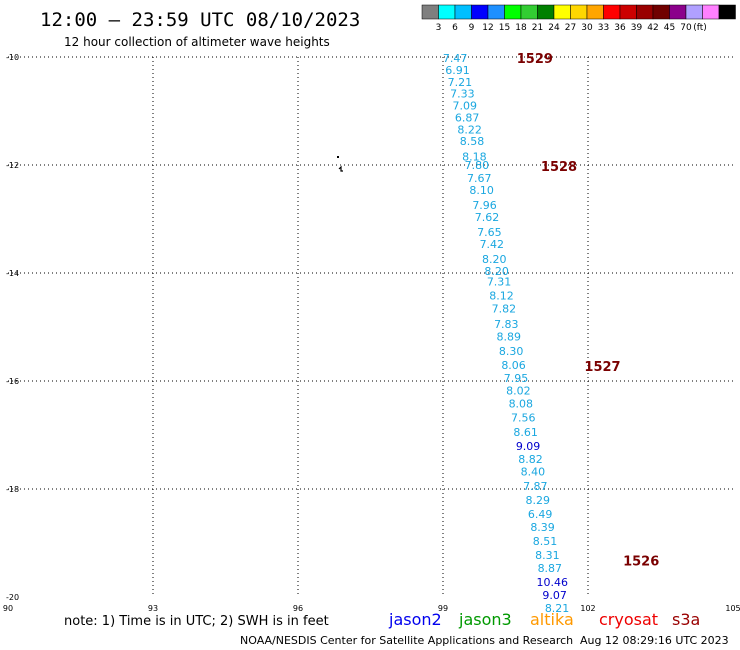  Describe the element at coordinates (485, 619) in the screenshot. I see `satellite-jason3: jason3` at that location.